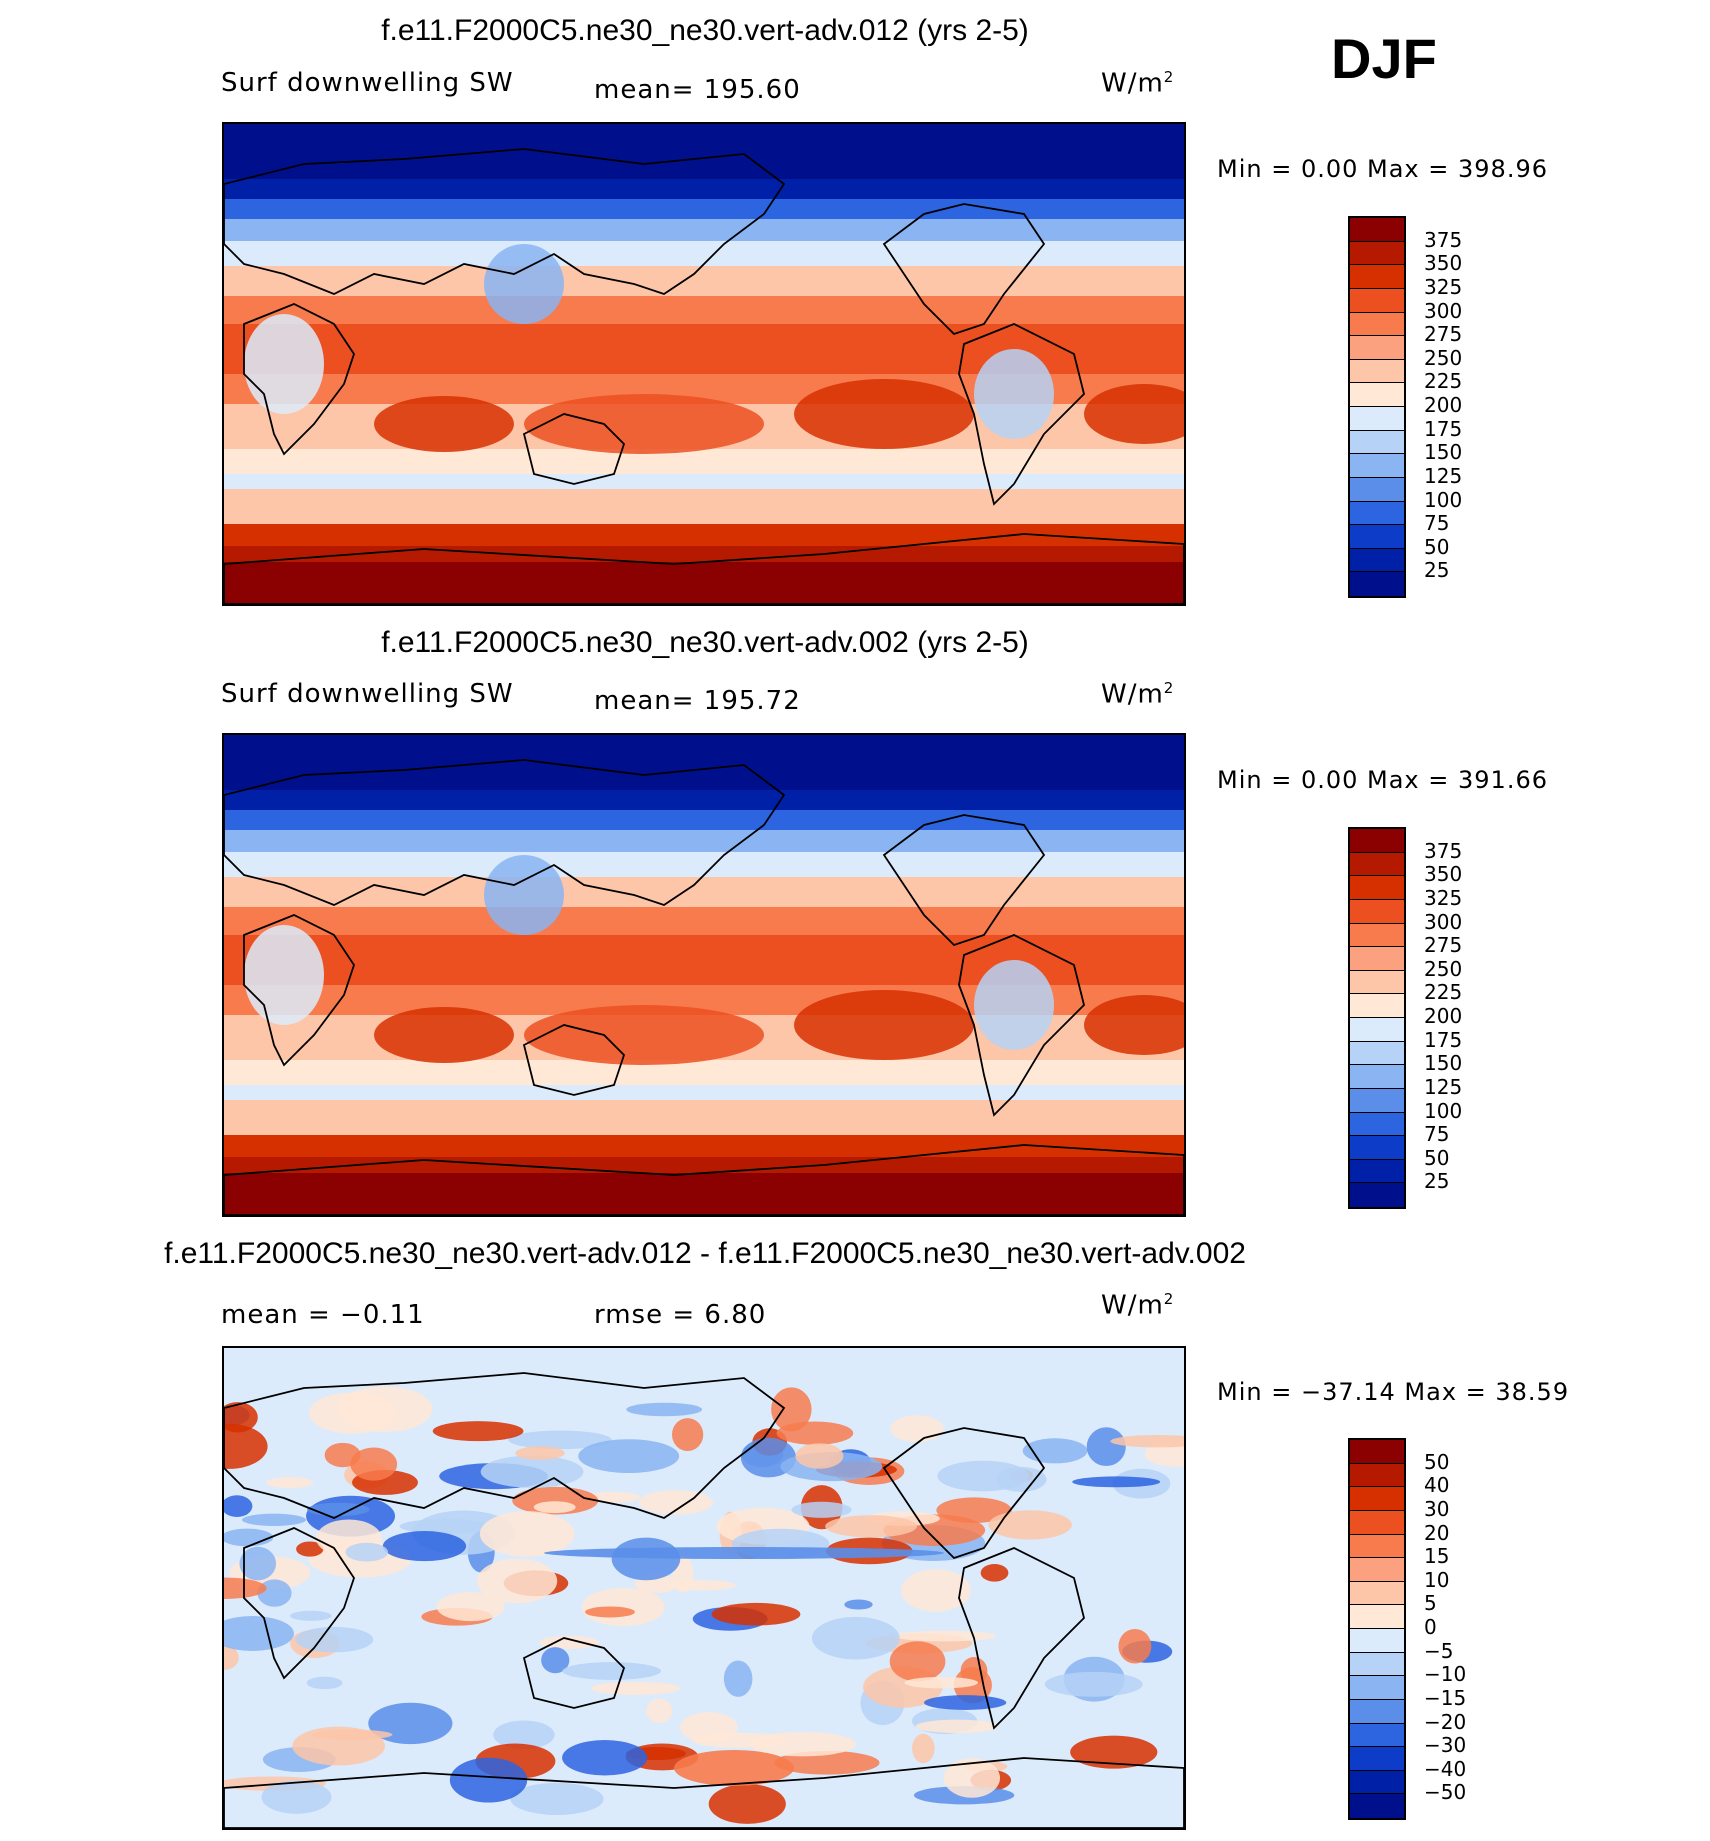 This screenshot has height=1841, width=1710. Describe the element at coordinates (1443, 428) in the screenshot. I see `colorbar-tick-label: 175` at that location.